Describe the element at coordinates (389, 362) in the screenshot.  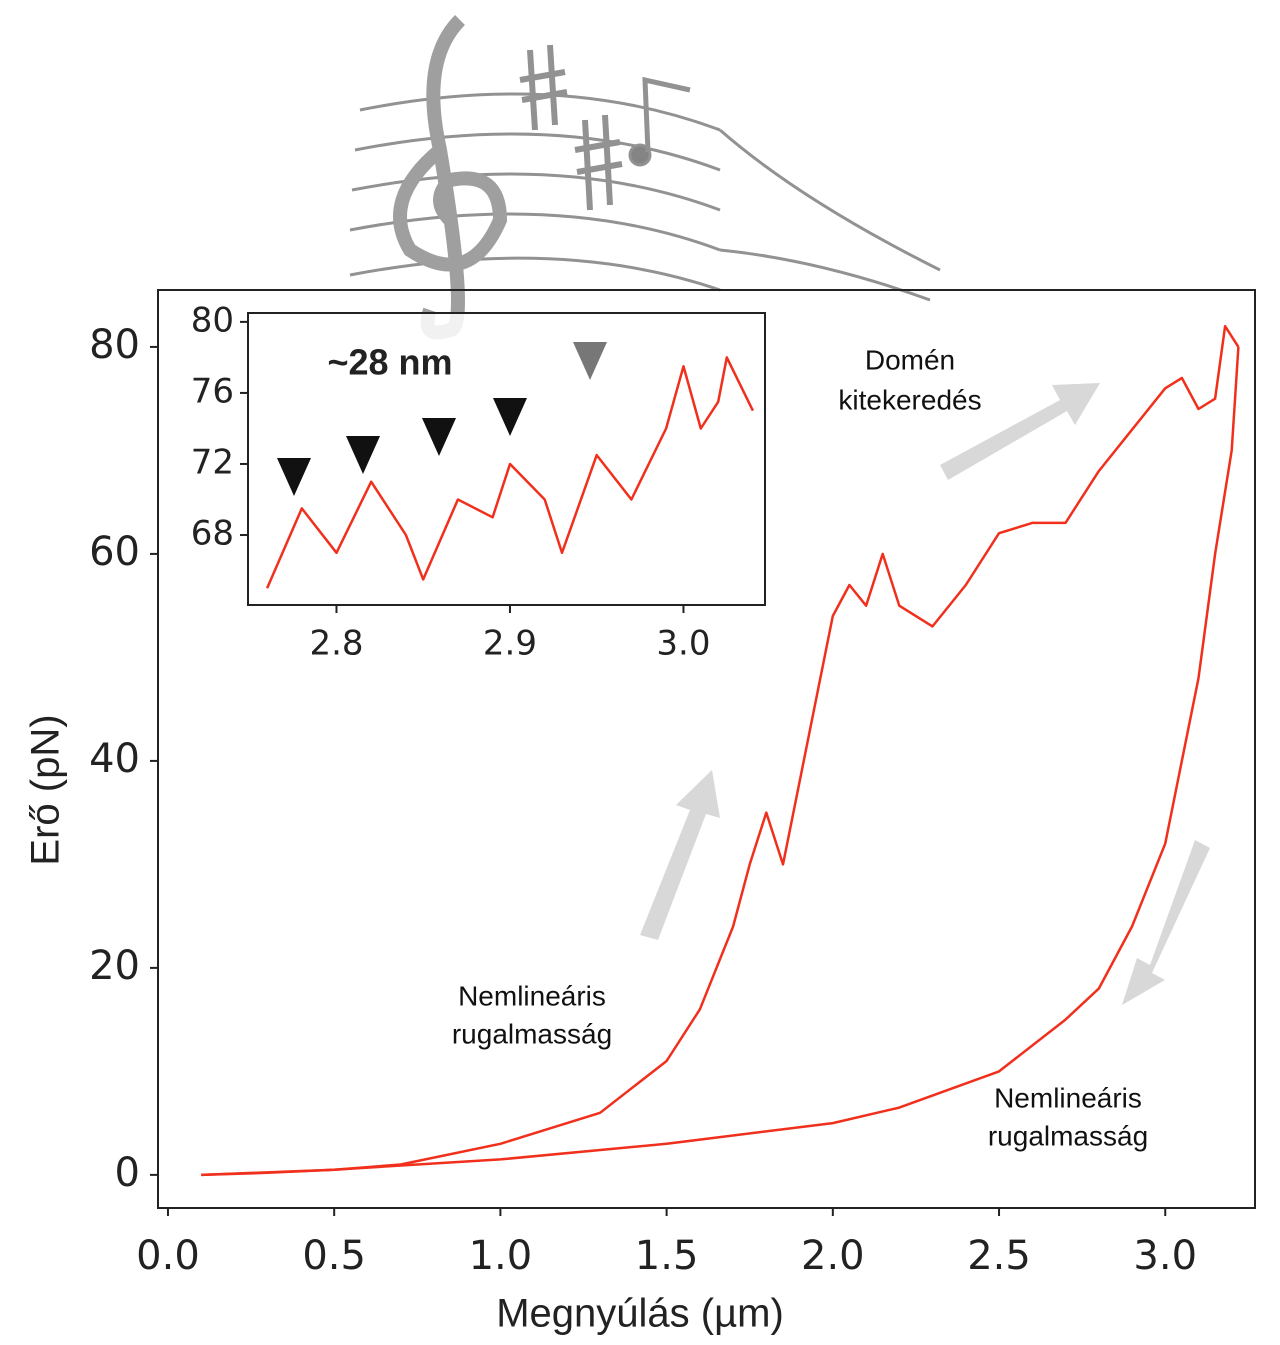
I see `annotation: ~28 nm` at that location.